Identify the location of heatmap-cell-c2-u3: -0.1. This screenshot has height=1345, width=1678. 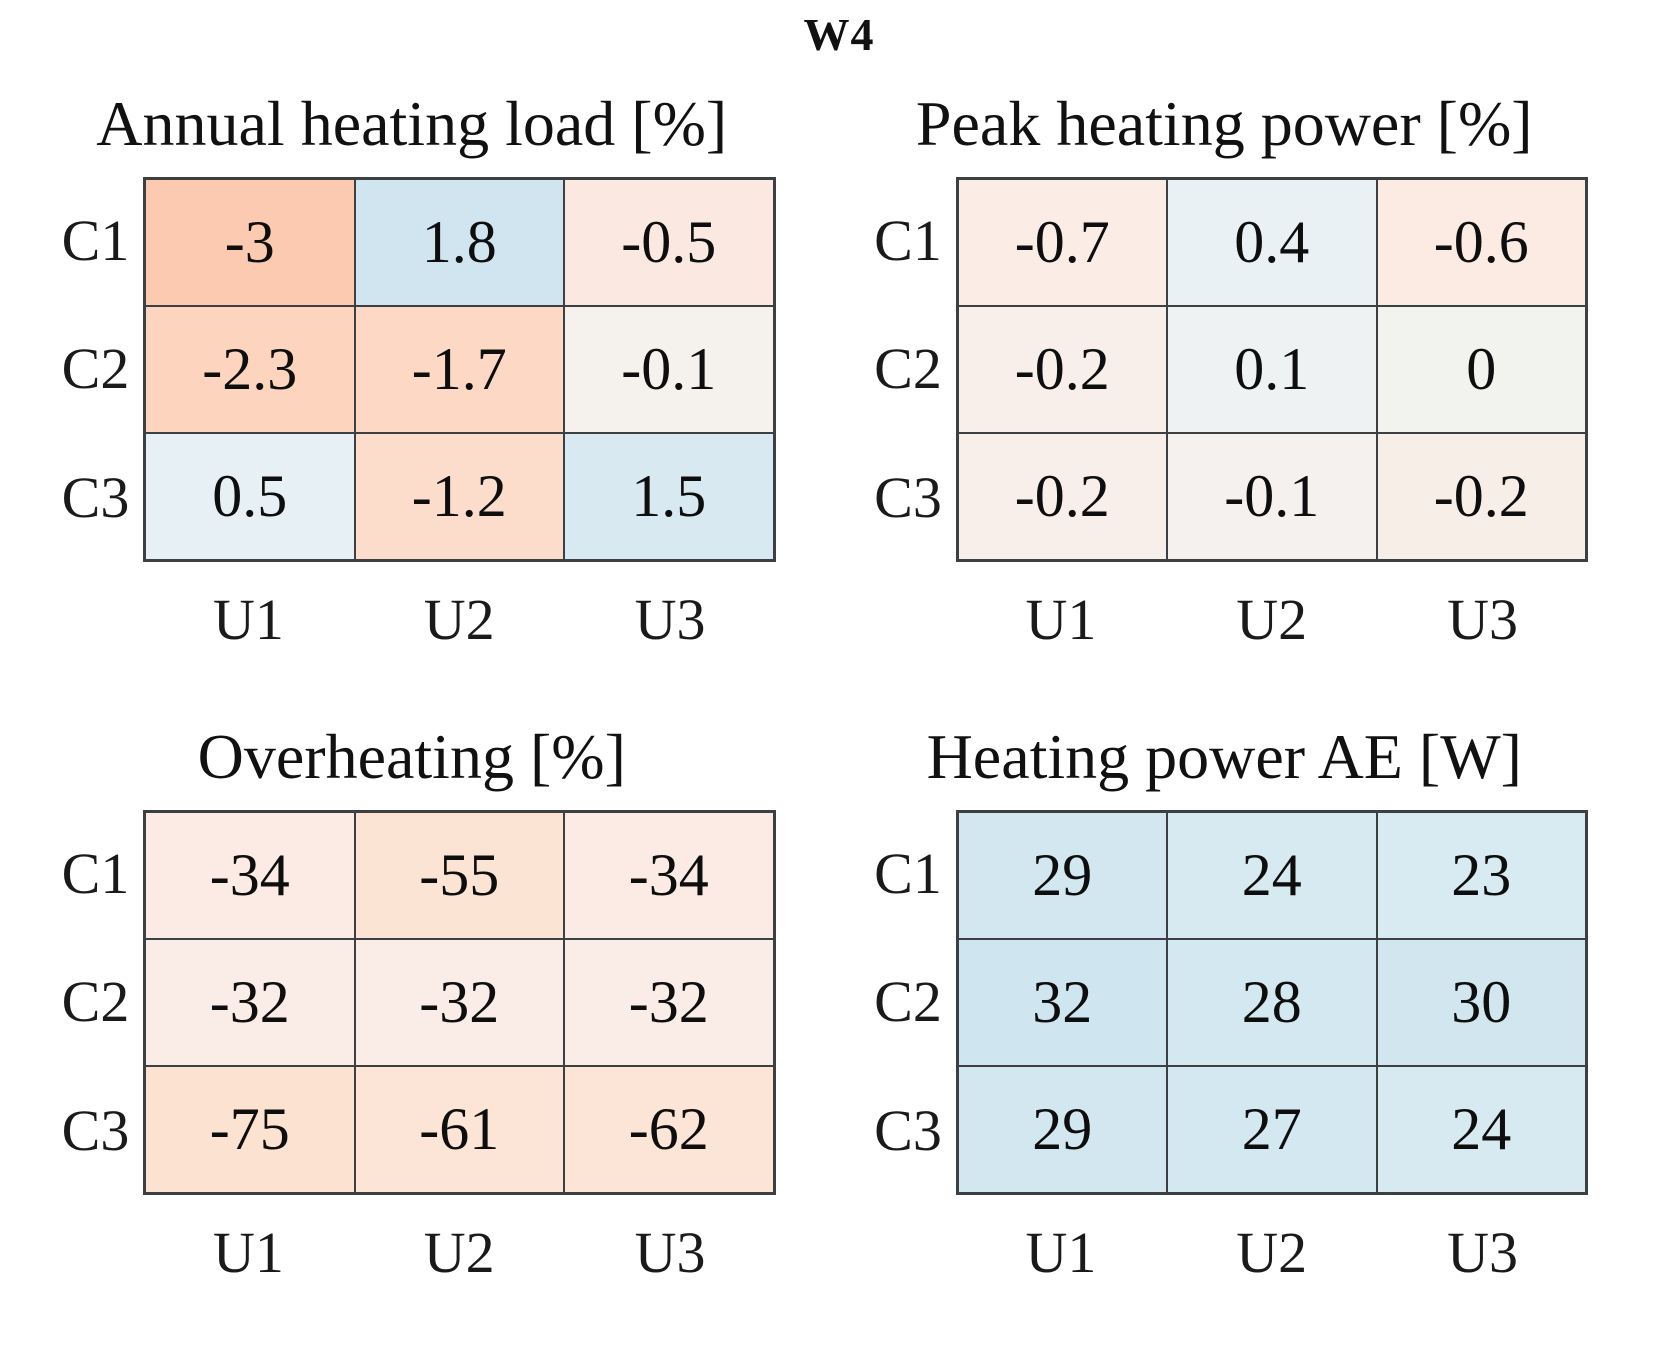
(669, 369).